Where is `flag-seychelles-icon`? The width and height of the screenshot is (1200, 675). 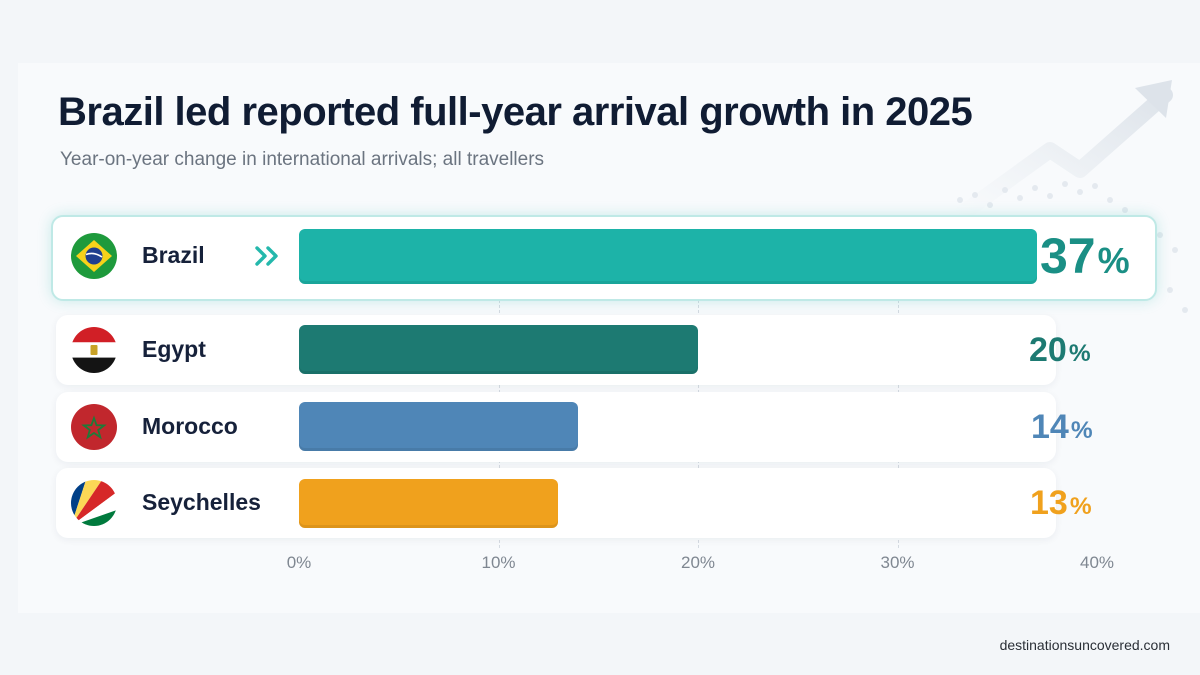
flag-seychelles-icon is located at coordinates (94, 503).